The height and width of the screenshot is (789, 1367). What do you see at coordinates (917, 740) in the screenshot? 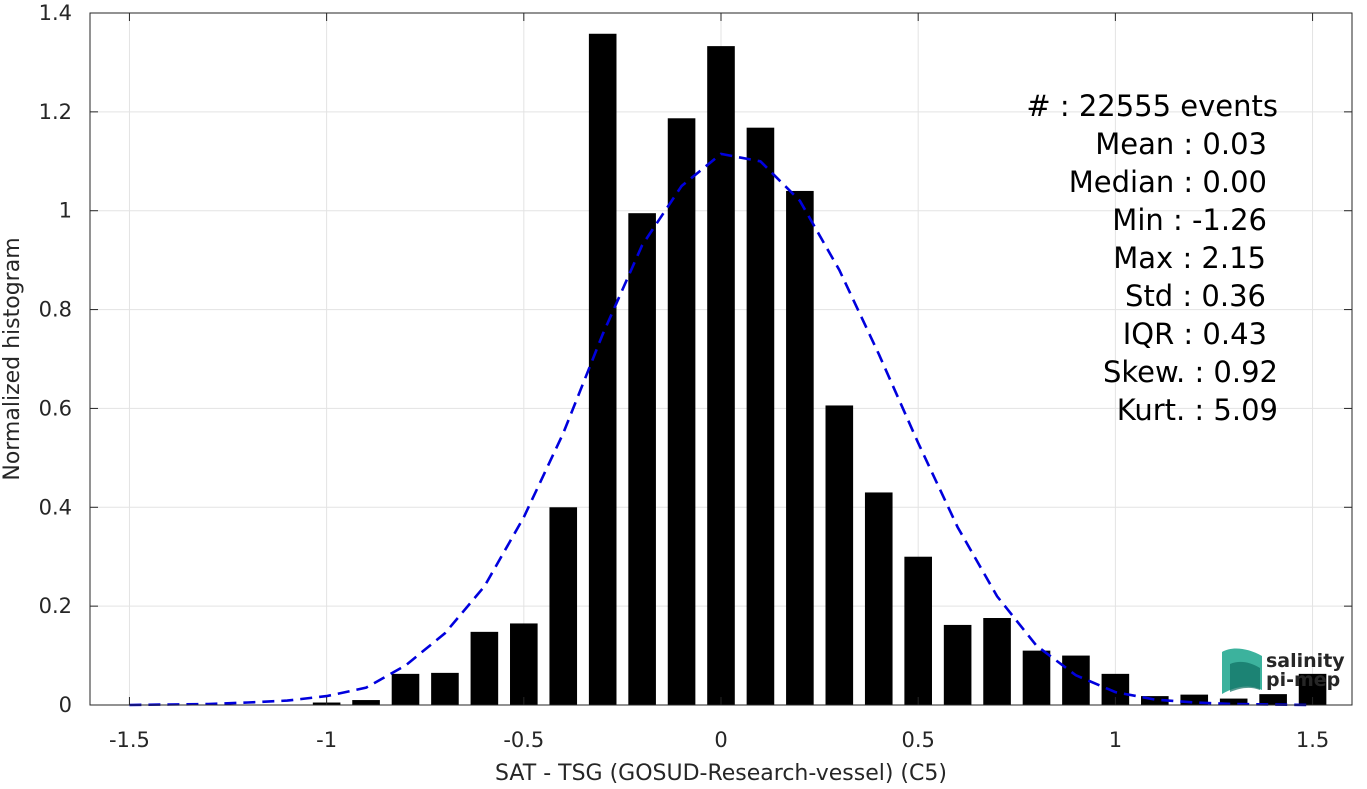
I see `x-tick-label: 0.5` at bounding box center [917, 740].